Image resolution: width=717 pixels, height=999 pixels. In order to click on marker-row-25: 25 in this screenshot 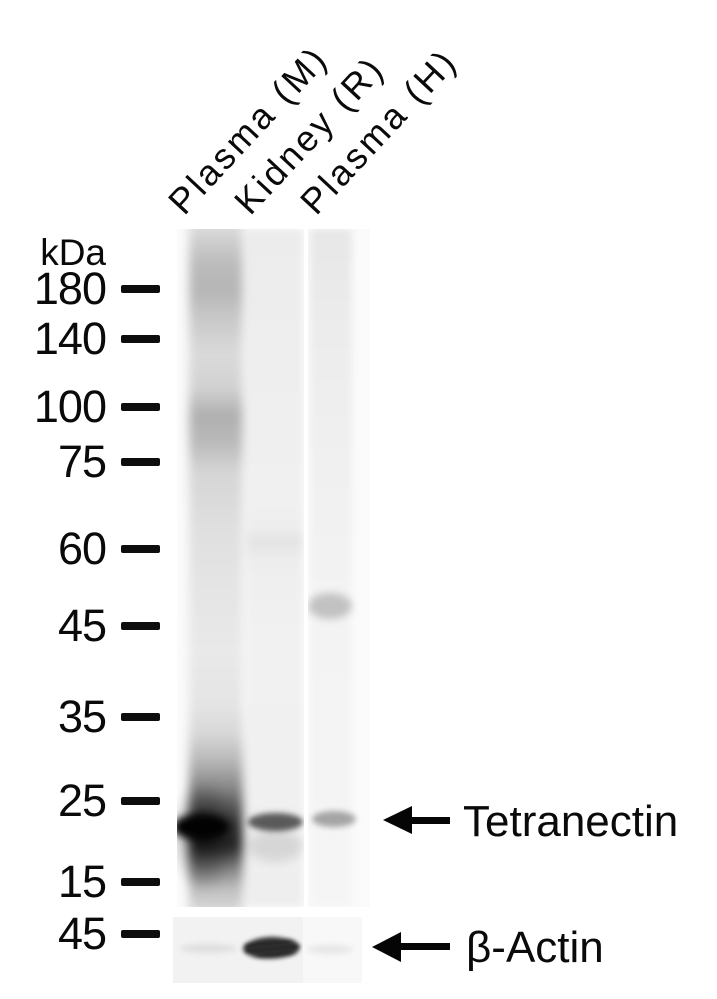, I will do `click(98, 801)`.